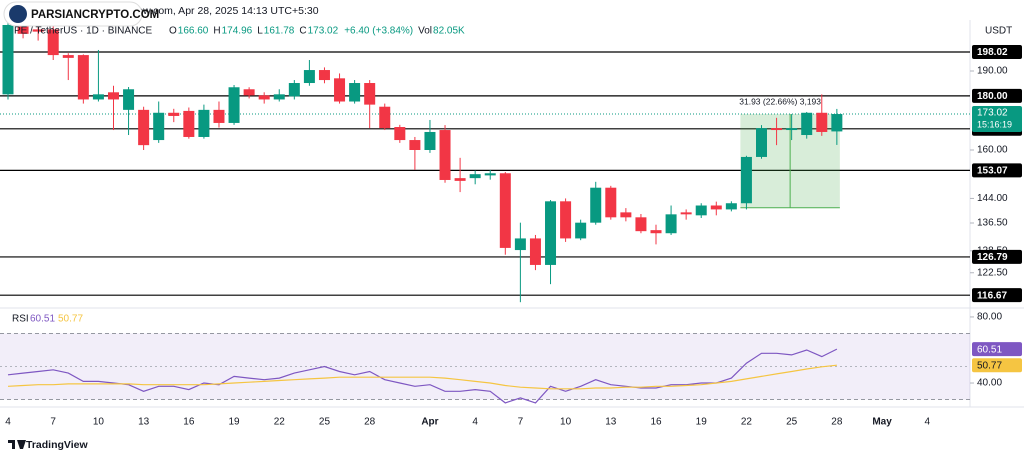 Image resolution: width=1024 pixels, height=456 pixels. What do you see at coordinates (99, 422) in the screenshot?
I see `x-tick-label: 10` at bounding box center [99, 422].